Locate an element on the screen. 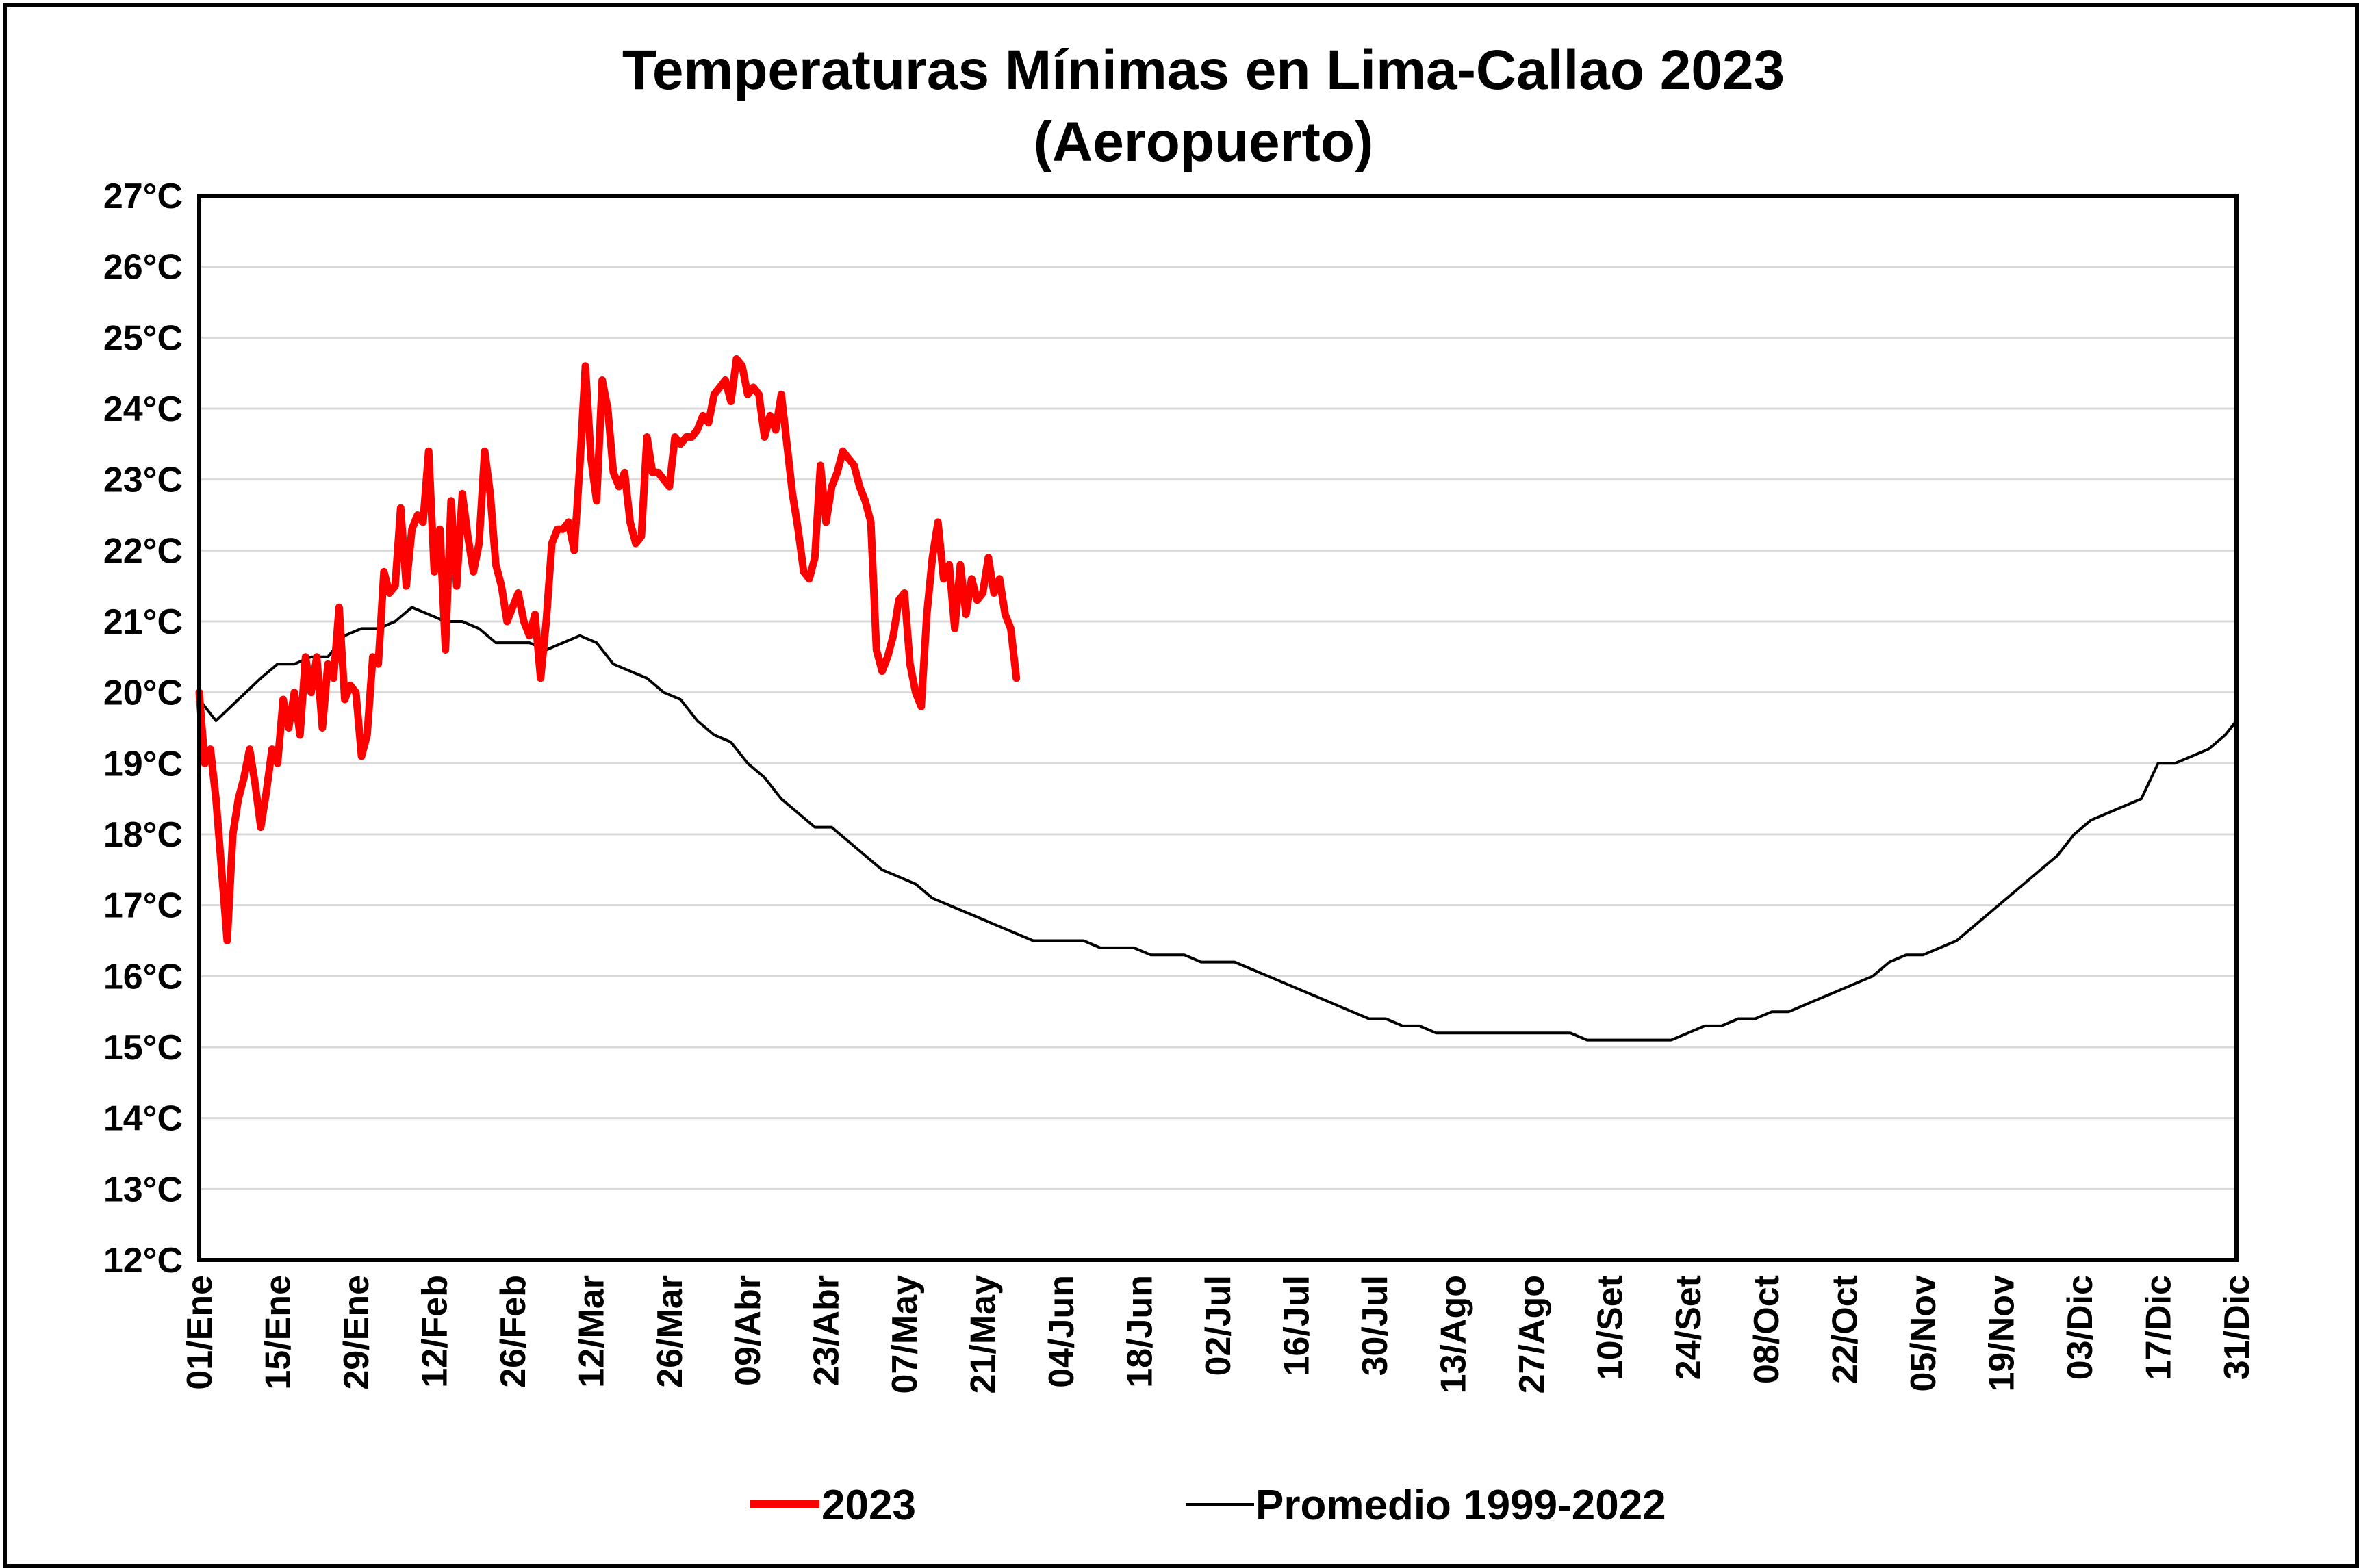  x-tick-label: 17/Dic is located at coordinates (2159, 1327).